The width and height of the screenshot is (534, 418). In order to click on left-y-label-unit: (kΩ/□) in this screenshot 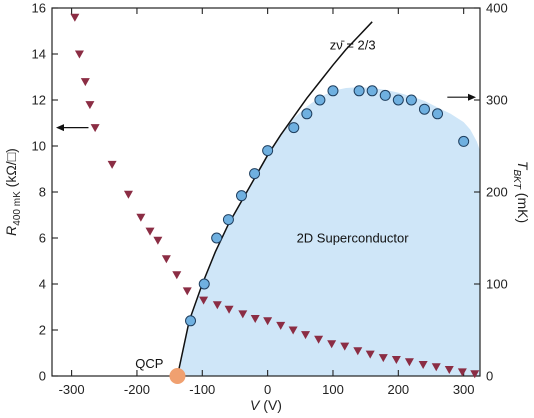, I will do `click(11, 169)`.